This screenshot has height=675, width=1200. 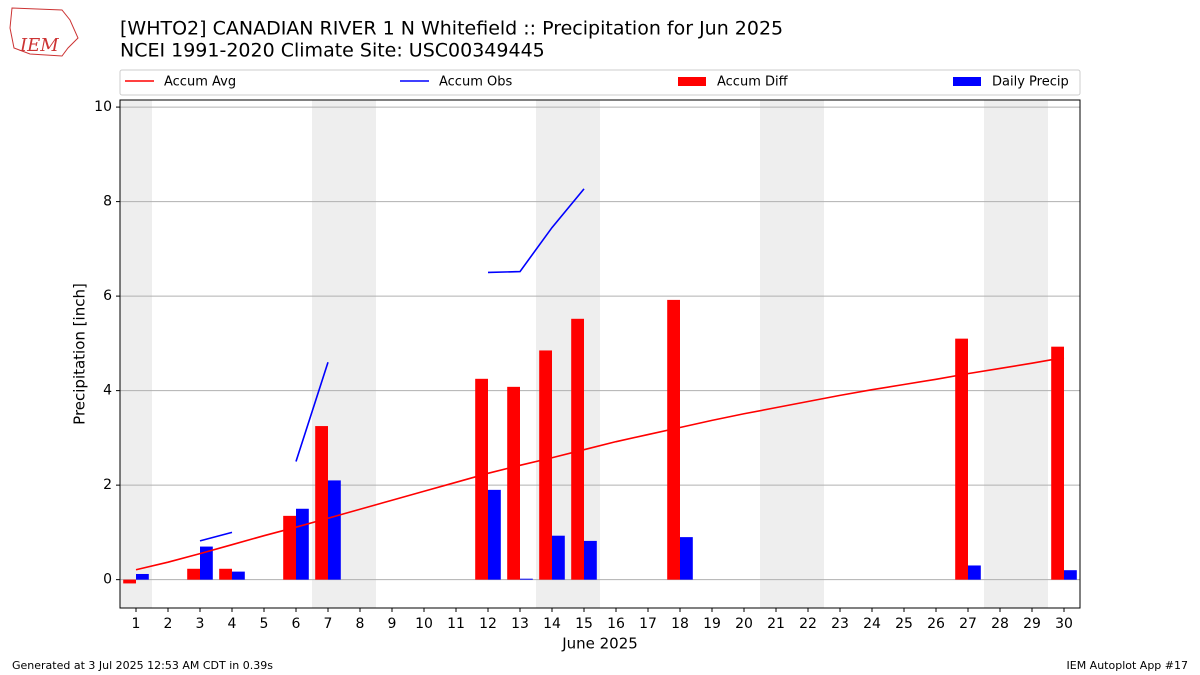 What do you see at coordinates (456, 624) in the screenshot?
I see `x-tick-label: 11` at bounding box center [456, 624].